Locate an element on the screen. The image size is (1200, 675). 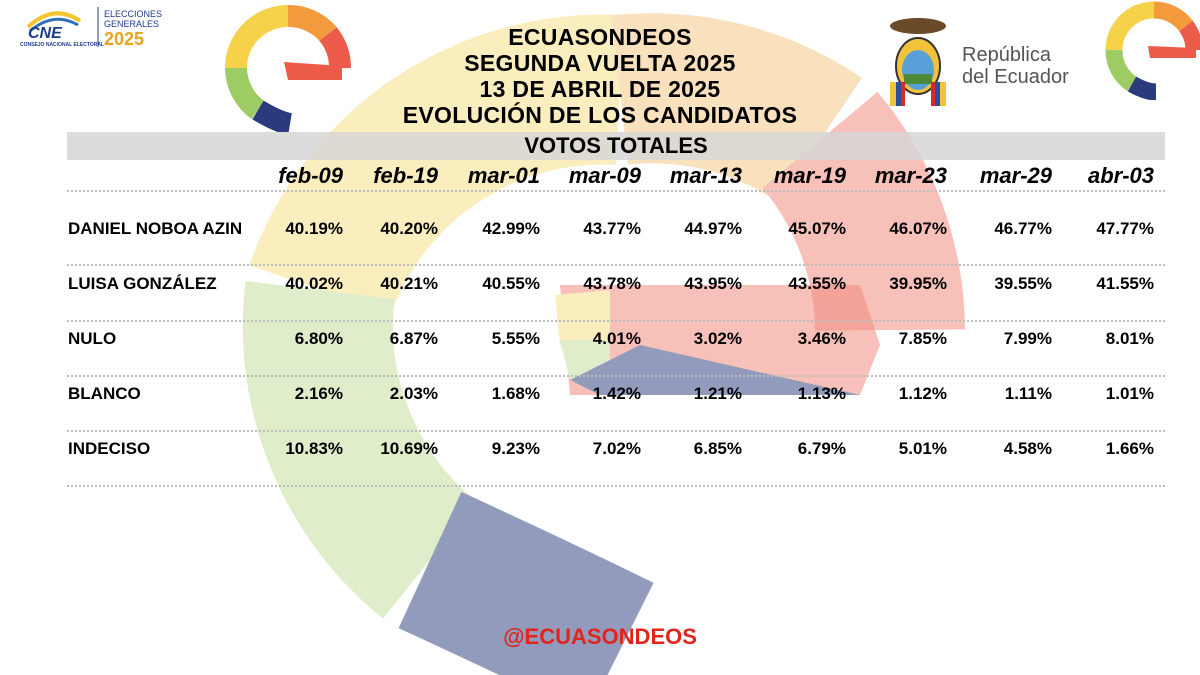
table-cell: 2.16% is located at coordinates (318, 393).